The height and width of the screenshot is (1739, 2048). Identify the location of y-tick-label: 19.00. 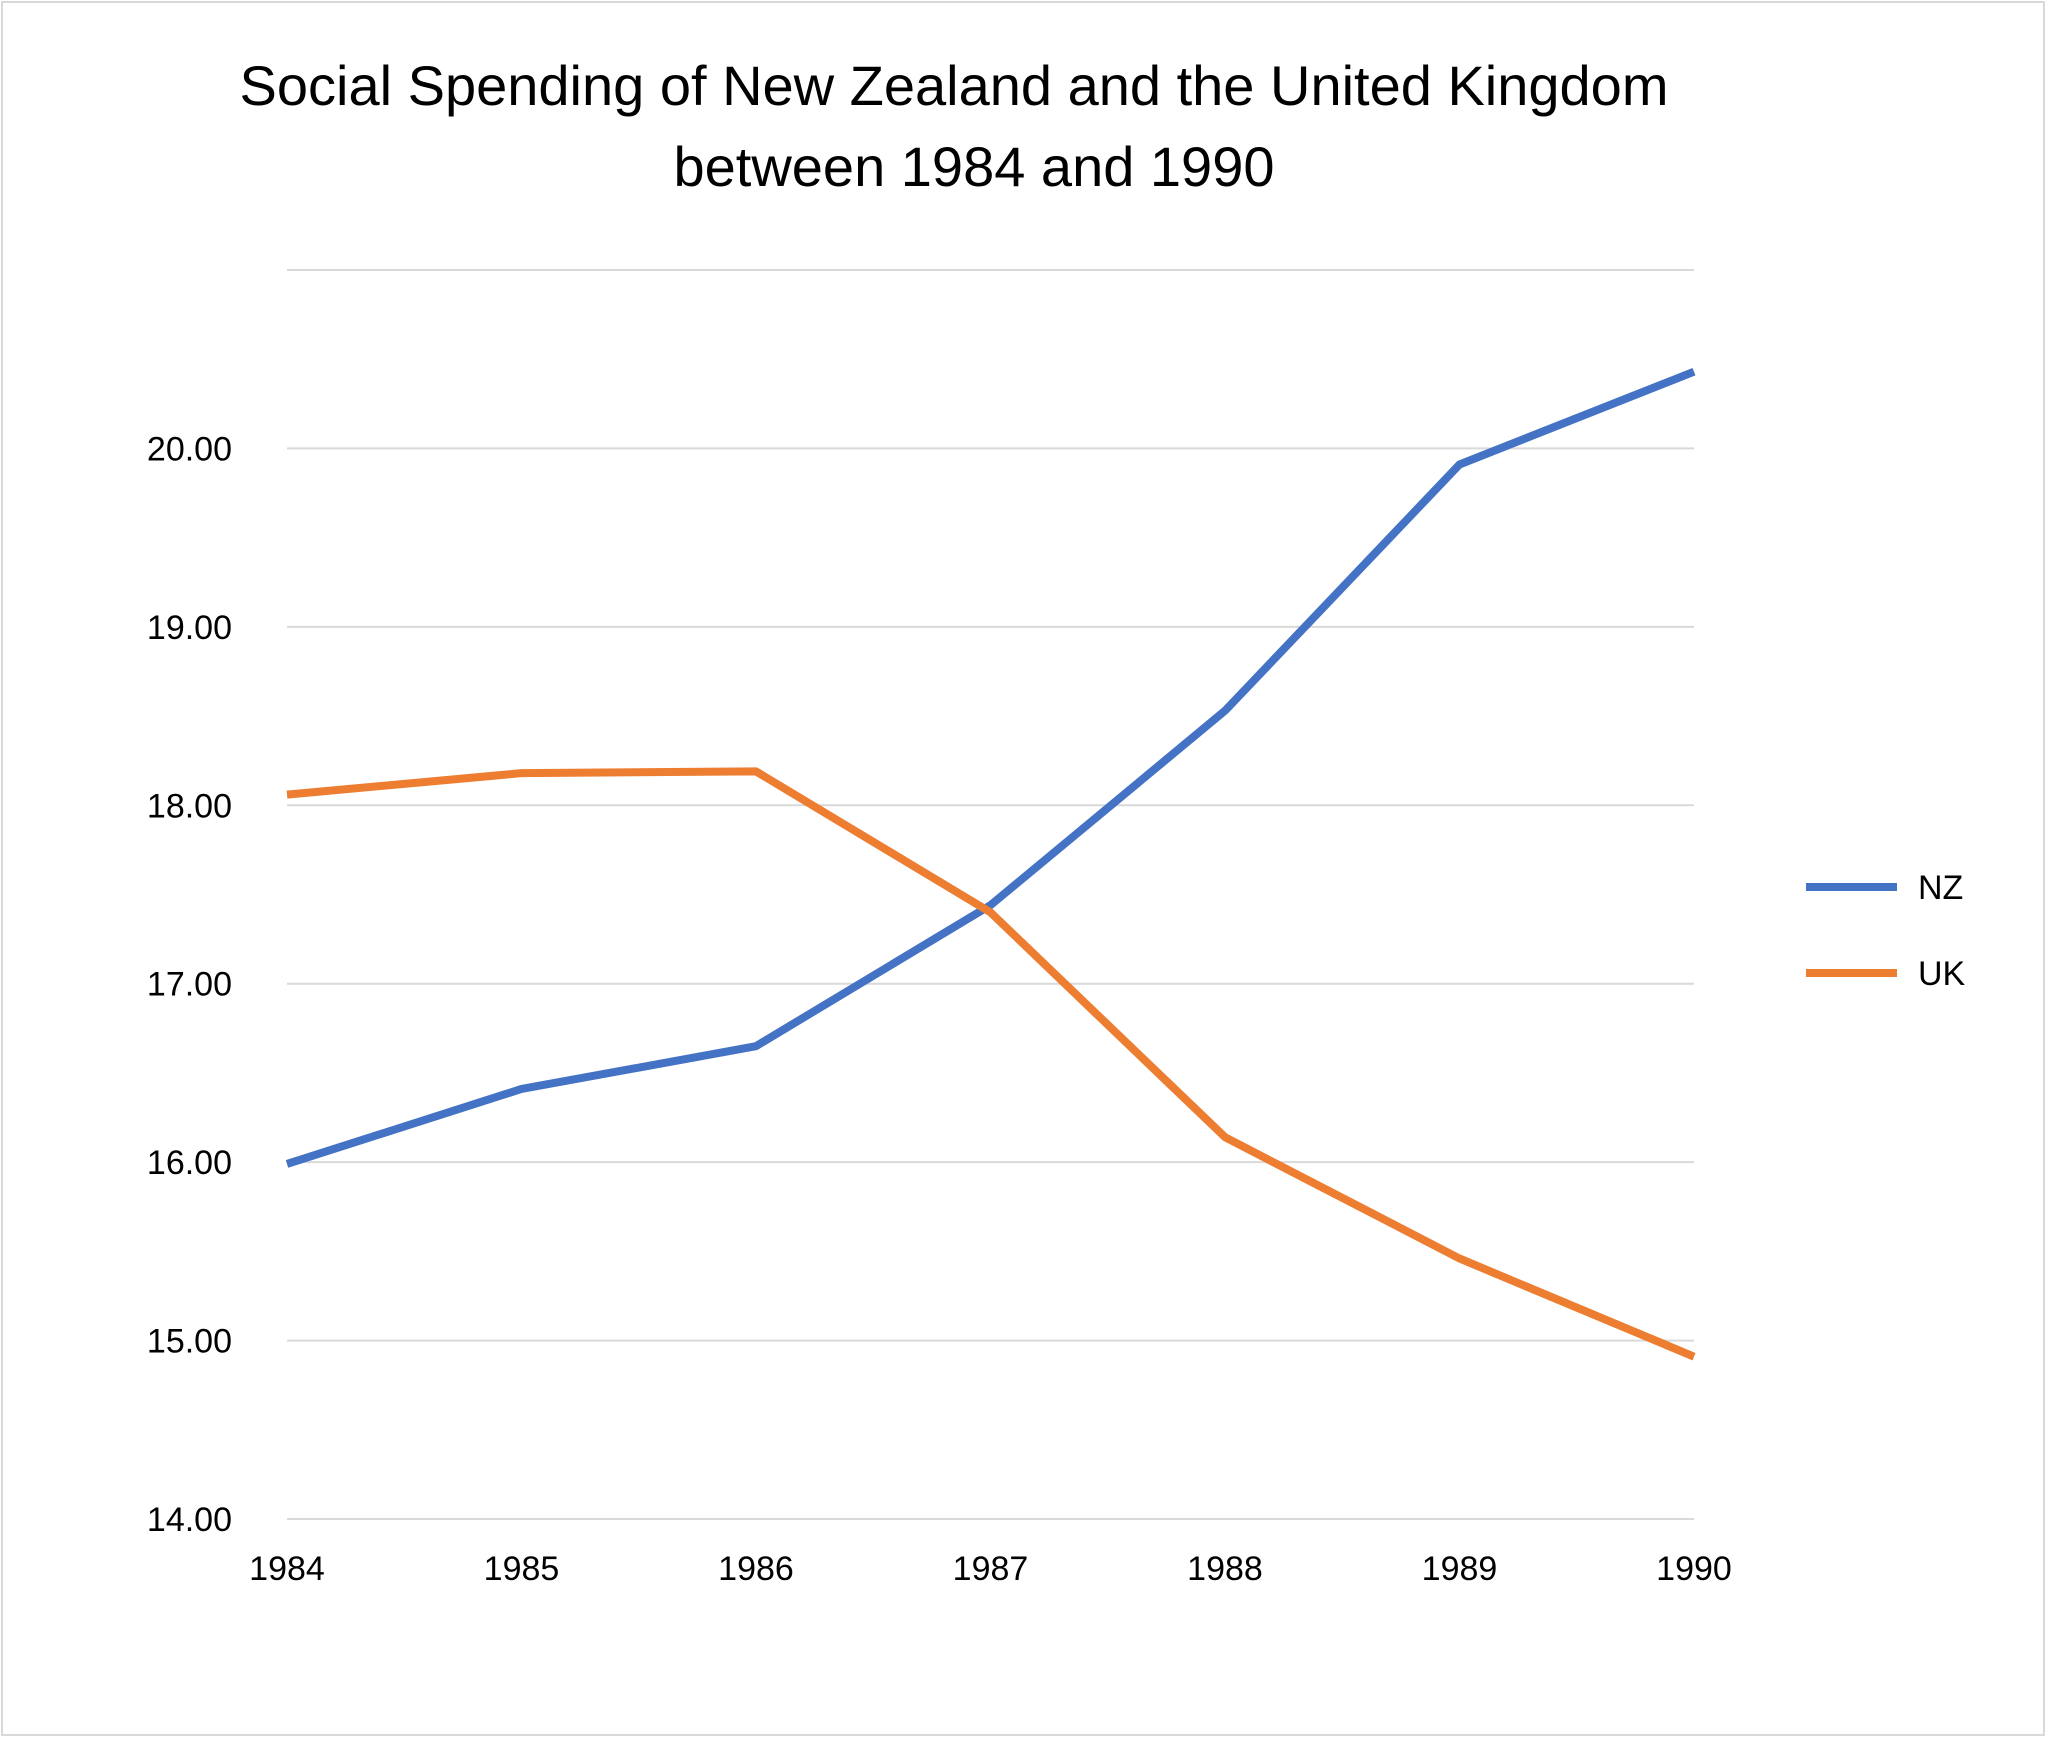
(189, 628).